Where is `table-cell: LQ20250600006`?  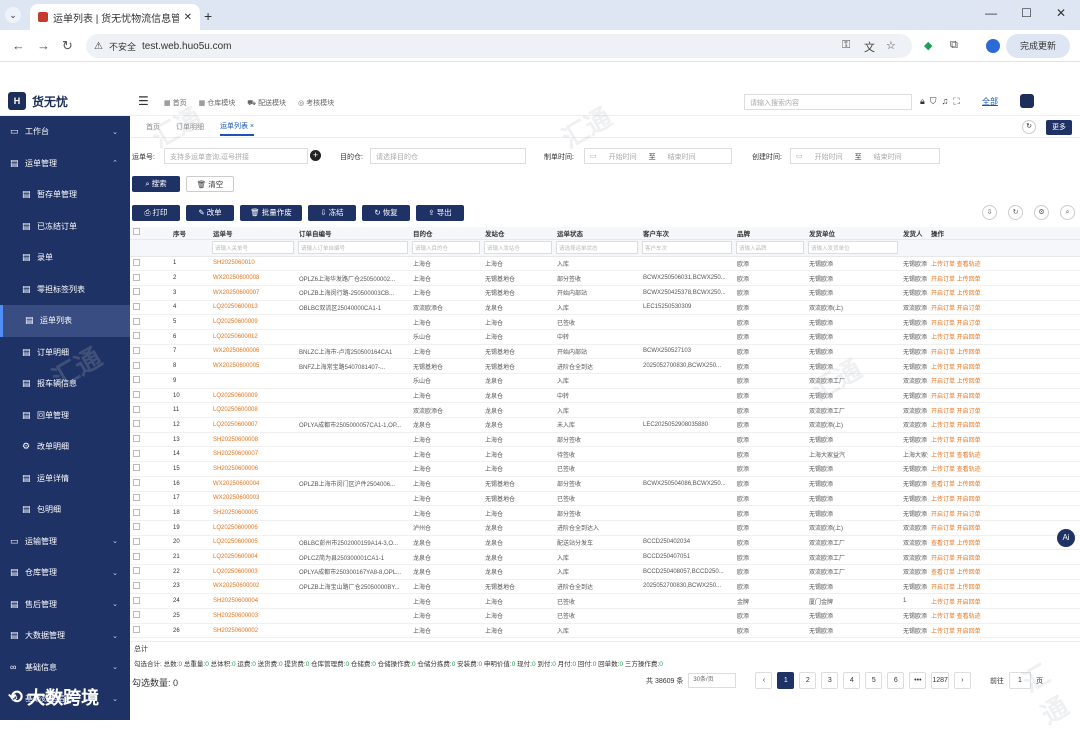
table-cell: LQ20250600006 is located at coordinates (253, 528).